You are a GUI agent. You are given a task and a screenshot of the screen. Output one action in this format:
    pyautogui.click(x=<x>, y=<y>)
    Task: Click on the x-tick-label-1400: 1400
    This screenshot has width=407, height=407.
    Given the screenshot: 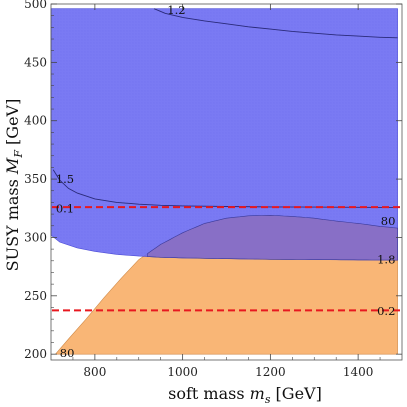 What is the action you would take?
    pyautogui.click(x=358, y=372)
    